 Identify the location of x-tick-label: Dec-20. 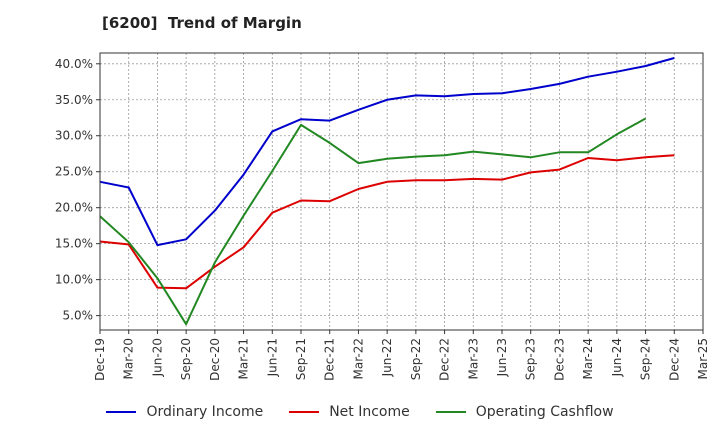
(215, 359).